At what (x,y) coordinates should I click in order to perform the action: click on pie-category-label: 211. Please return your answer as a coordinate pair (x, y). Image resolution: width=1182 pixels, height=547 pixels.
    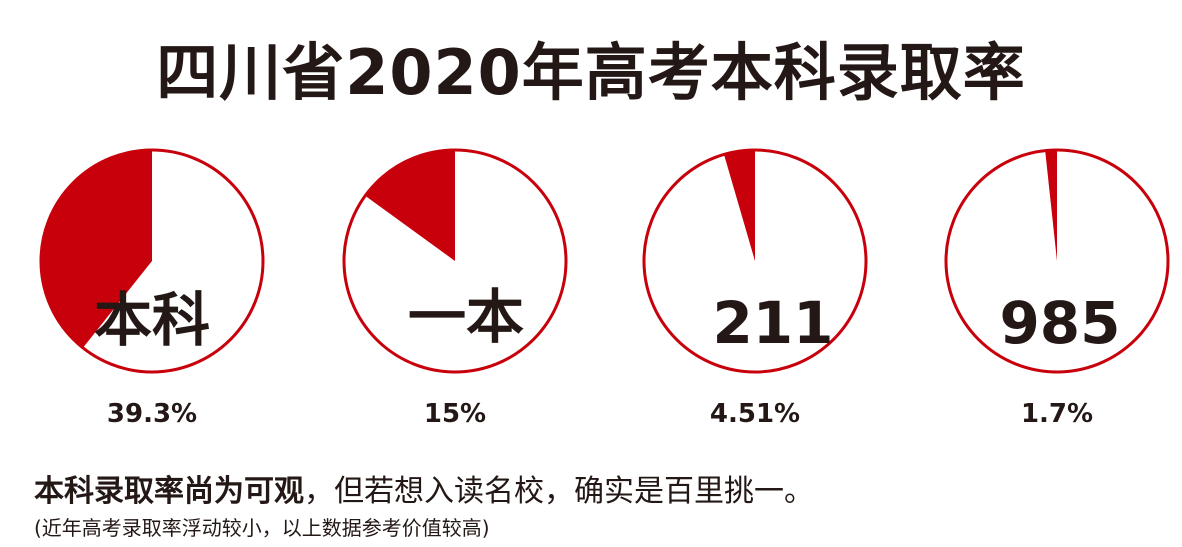
    Looking at the image, I should click on (772, 323).